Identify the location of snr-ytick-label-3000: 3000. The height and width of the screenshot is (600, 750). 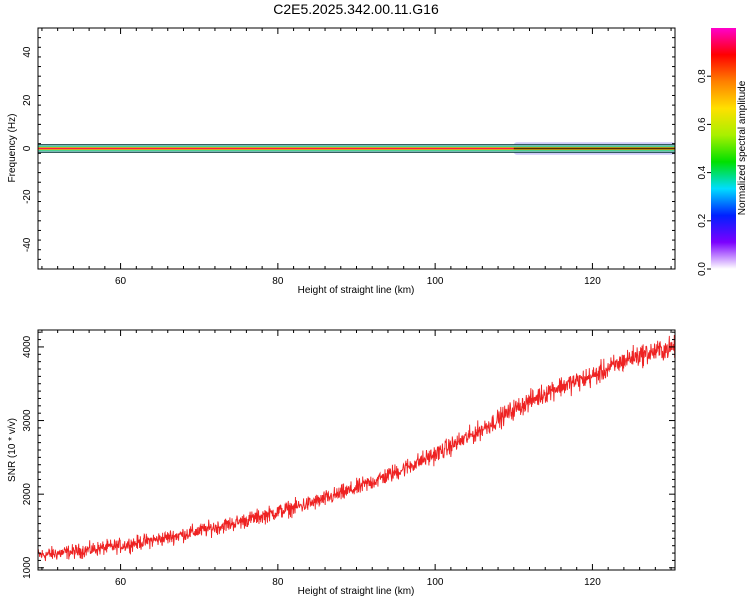
(27, 420).